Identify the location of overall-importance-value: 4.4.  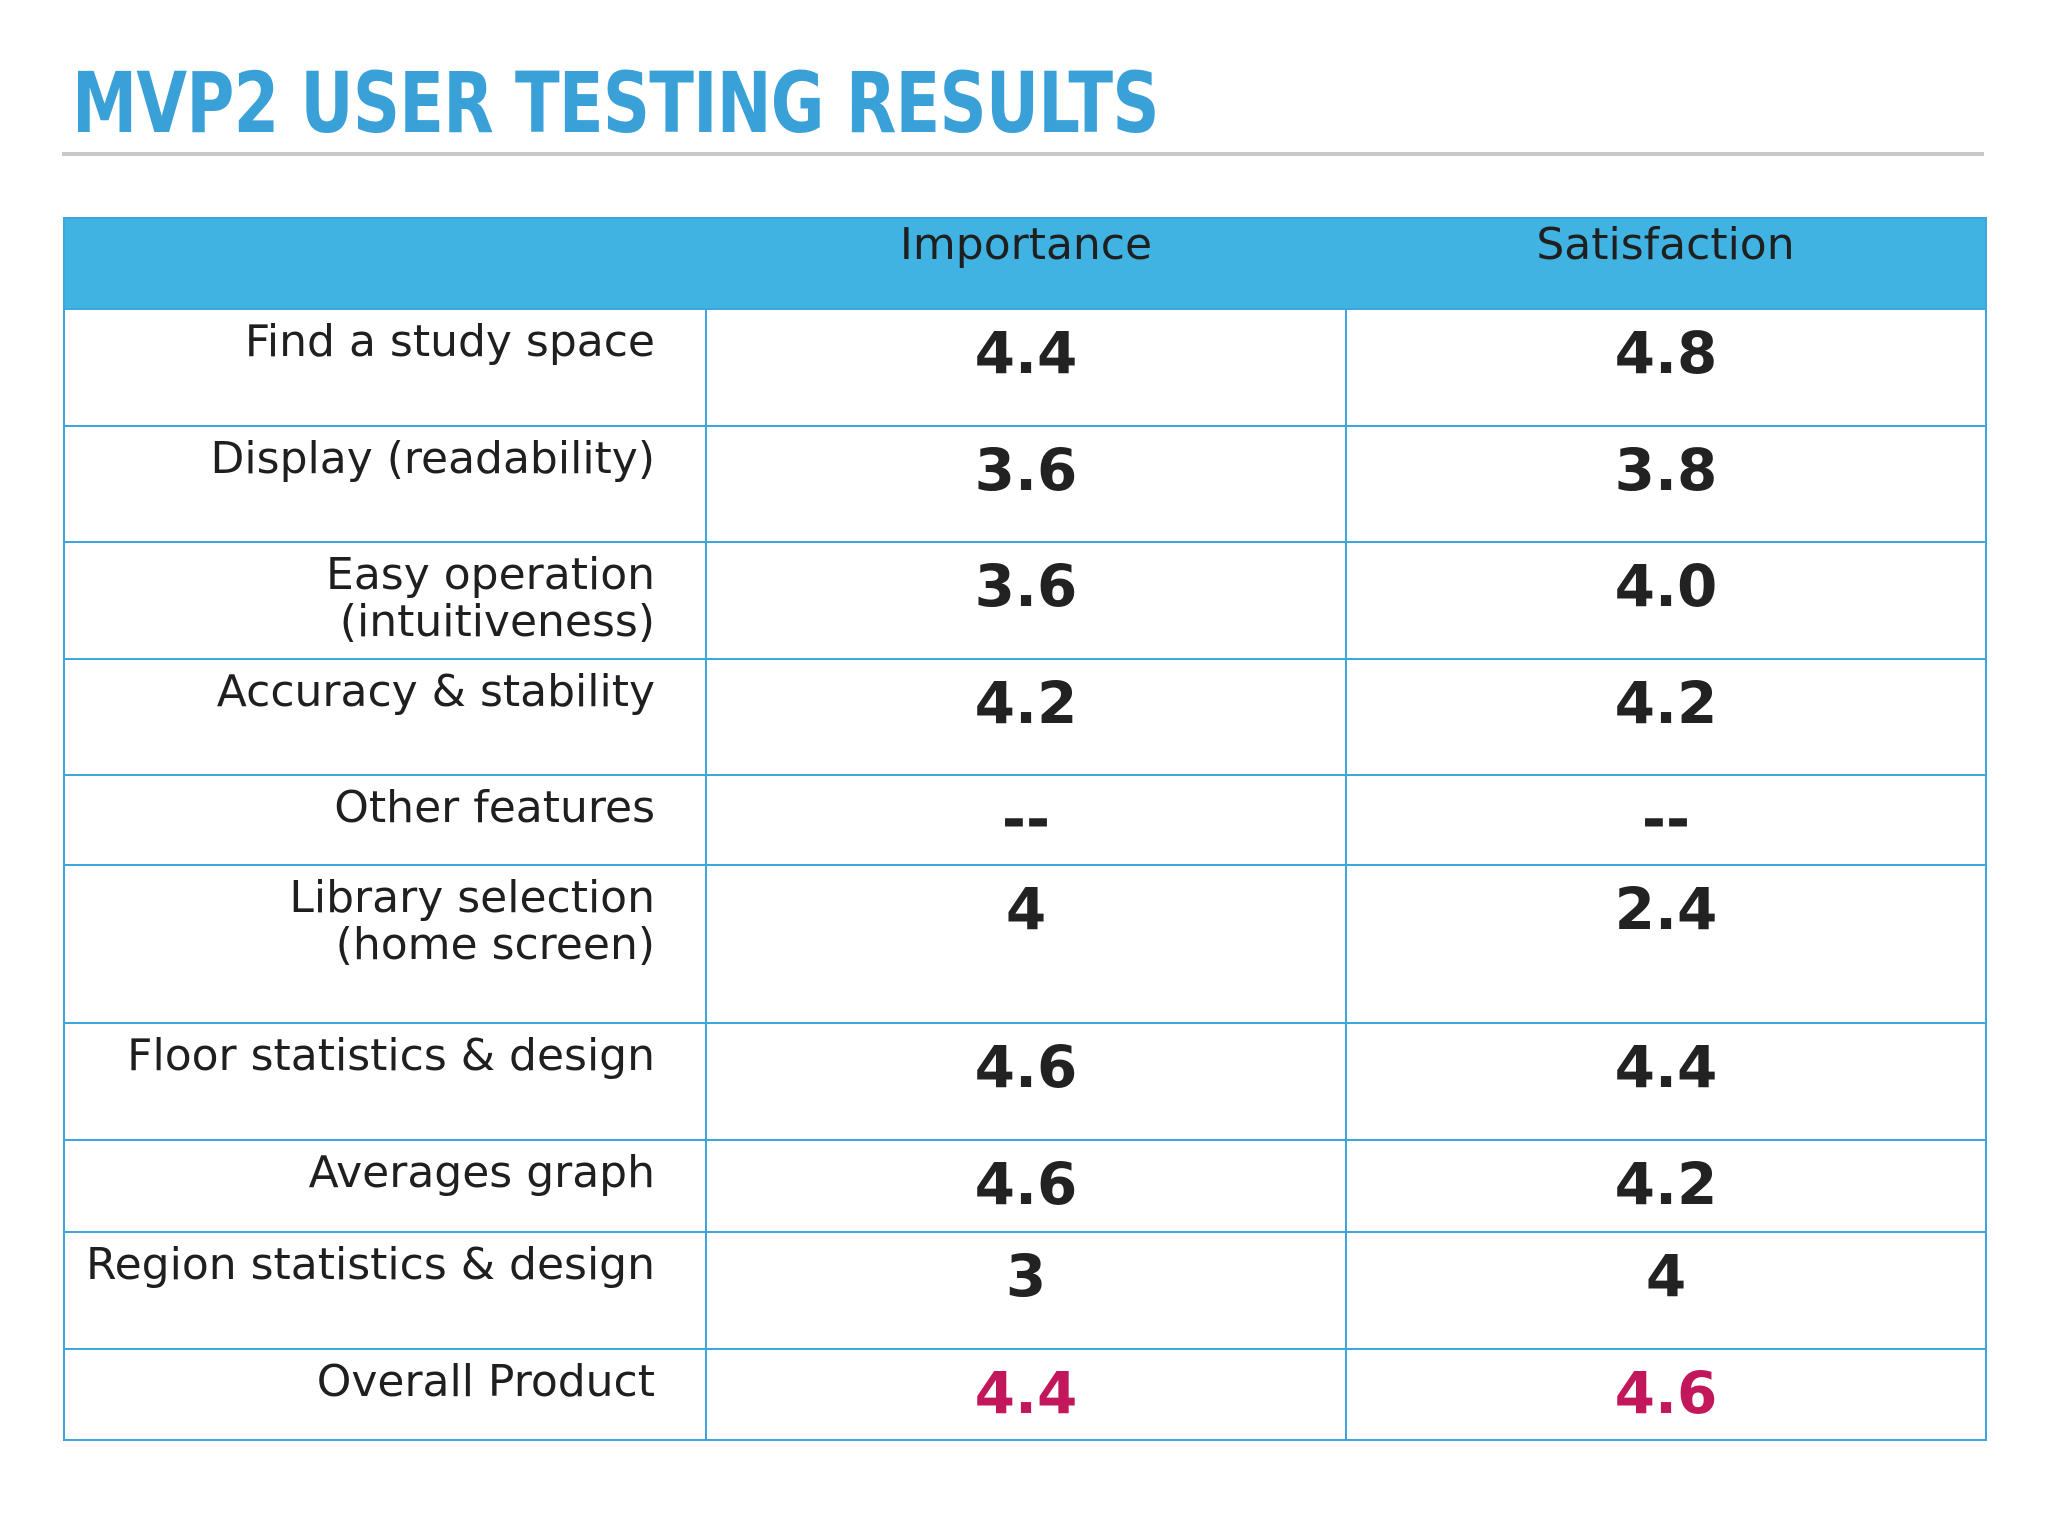
(1026, 1393).